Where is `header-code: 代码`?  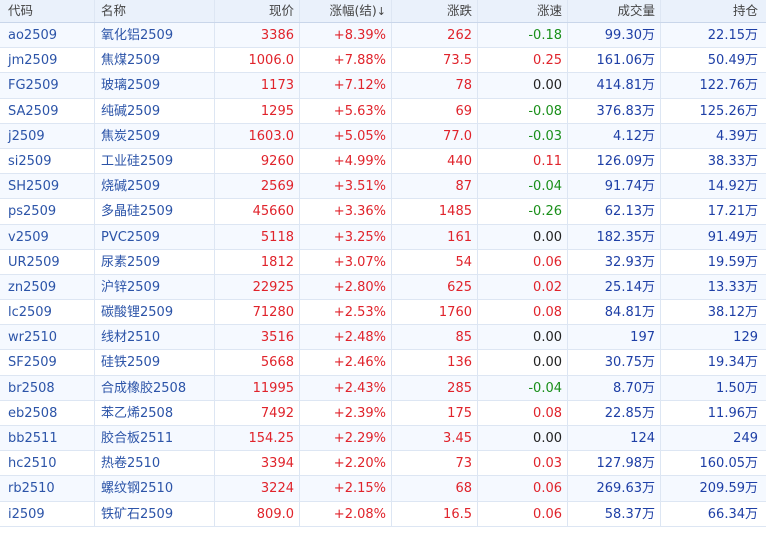
header-code: 代码 is located at coordinates (47, 11).